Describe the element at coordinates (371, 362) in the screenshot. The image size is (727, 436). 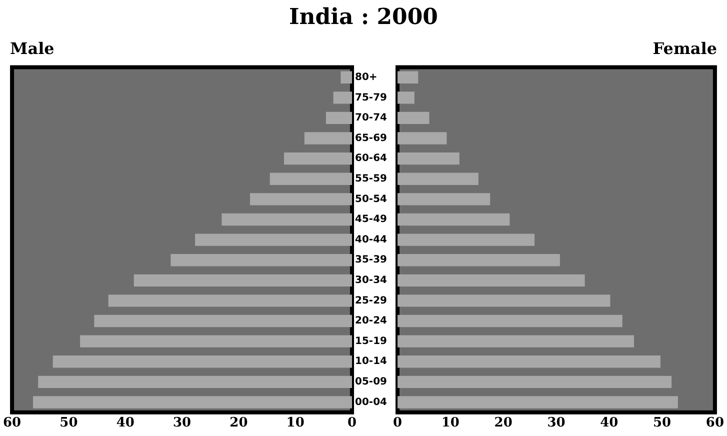
I see `y-tick-label: 10-14` at that location.